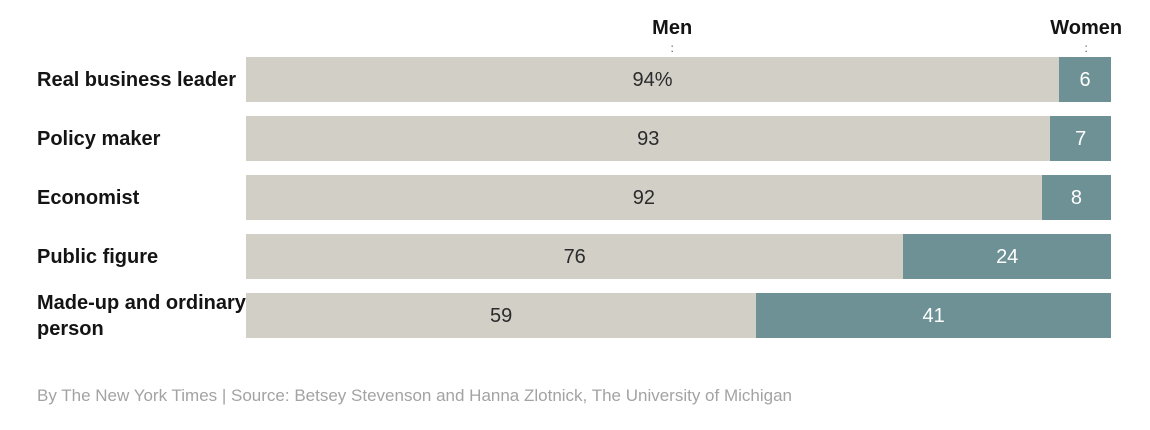 The image size is (1150, 430). I want to click on women-value: 8, so click(1076, 197).